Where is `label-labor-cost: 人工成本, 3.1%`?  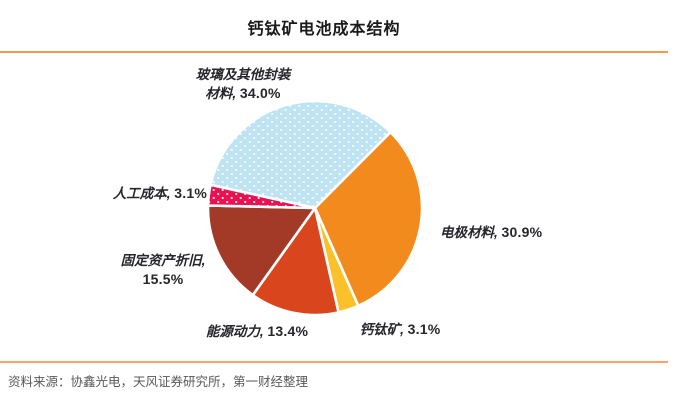 label-labor-cost: 人工成本, 3.1% is located at coordinates (103, 193).